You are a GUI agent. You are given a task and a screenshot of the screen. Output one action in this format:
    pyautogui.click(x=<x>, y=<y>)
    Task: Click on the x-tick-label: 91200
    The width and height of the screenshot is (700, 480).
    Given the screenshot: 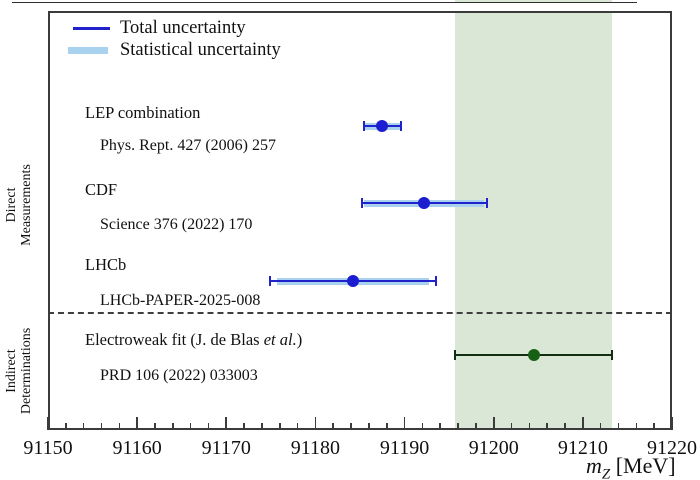 What is the action you would take?
    pyautogui.click(x=493, y=448)
    